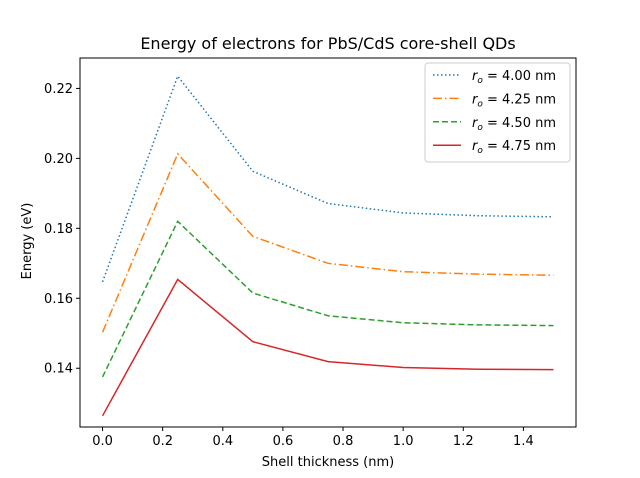  Describe the element at coordinates (27, 241) in the screenshot. I see `y-axis-label: Energy (eV)` at that location.